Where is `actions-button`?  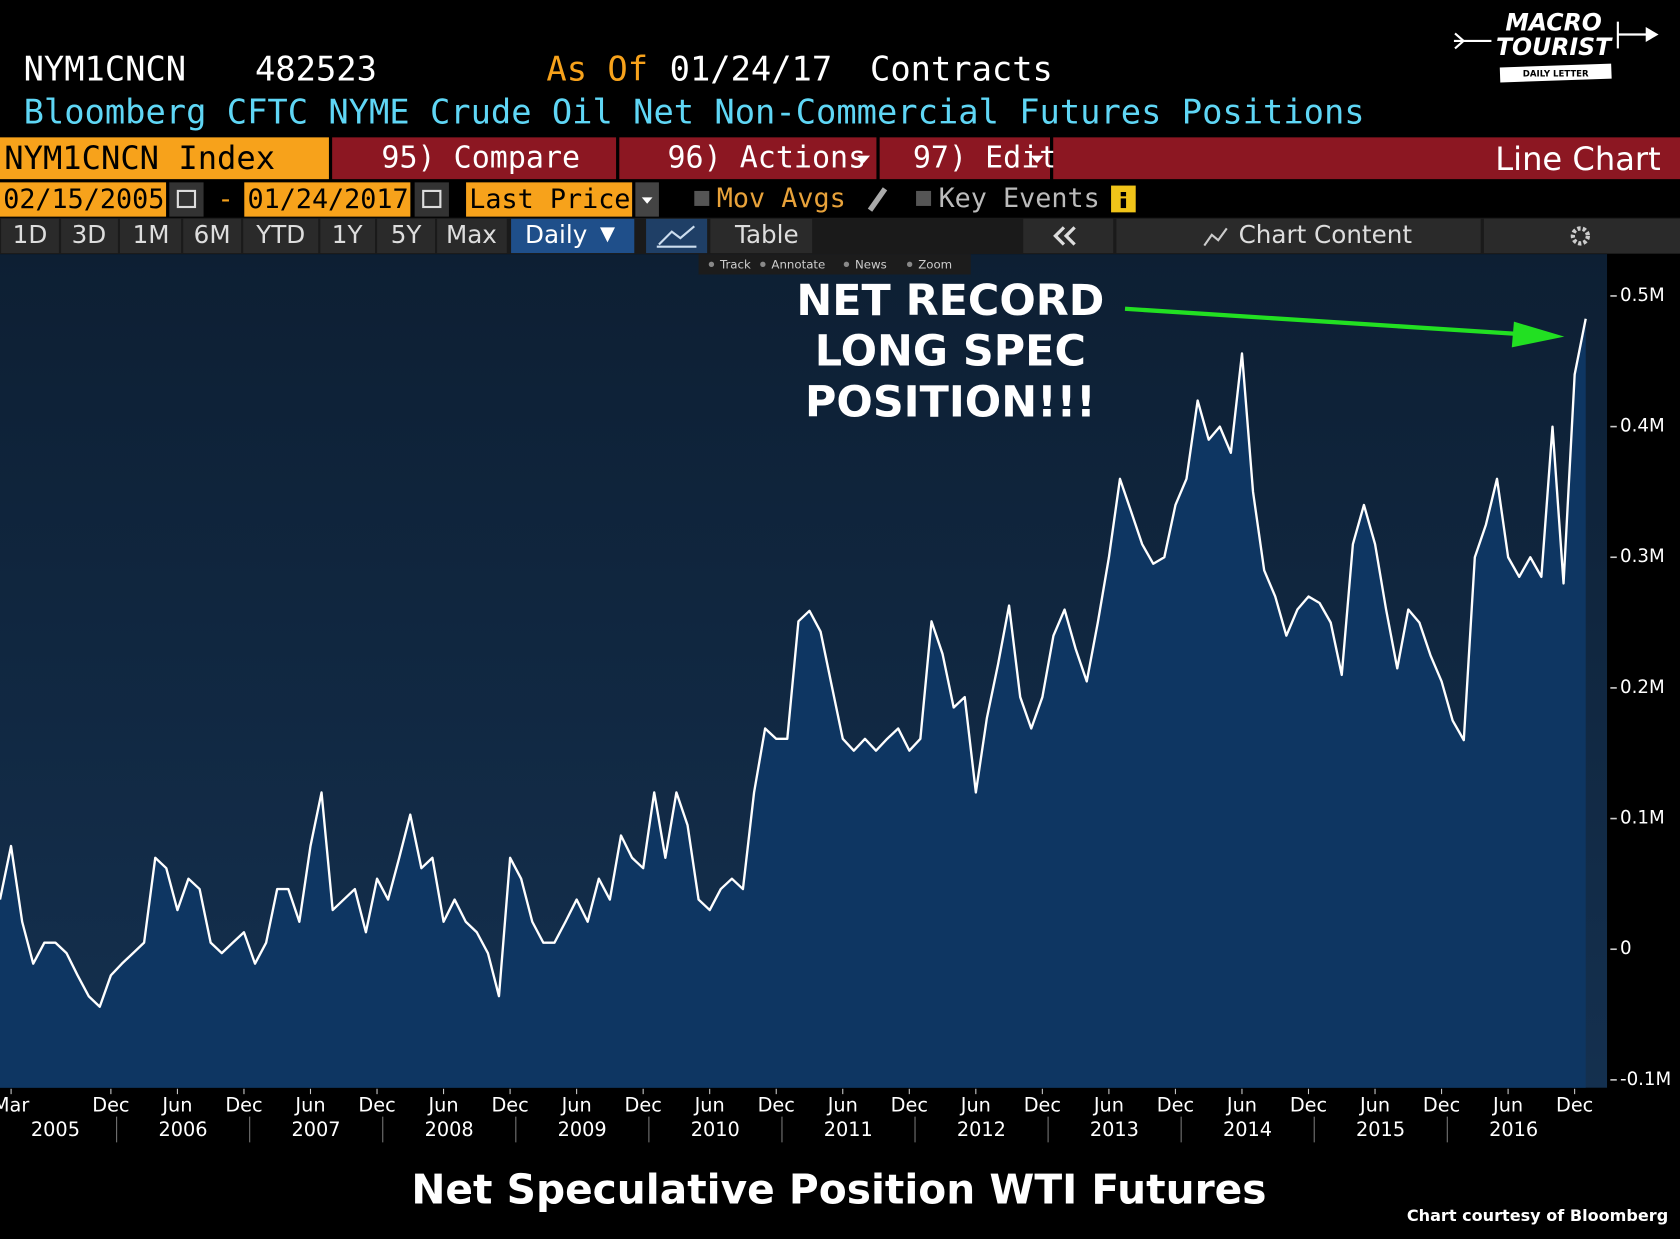
actions-button is located at coordinates (748, 158).